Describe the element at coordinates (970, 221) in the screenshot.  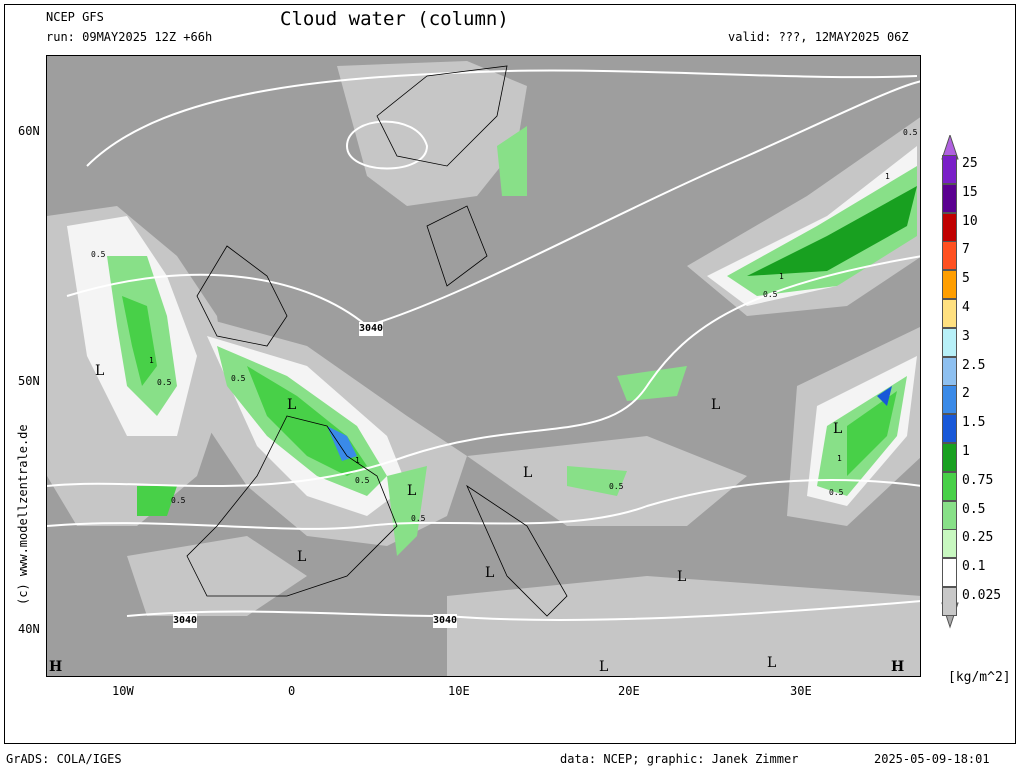
I see `legend-label: 10` at that location.